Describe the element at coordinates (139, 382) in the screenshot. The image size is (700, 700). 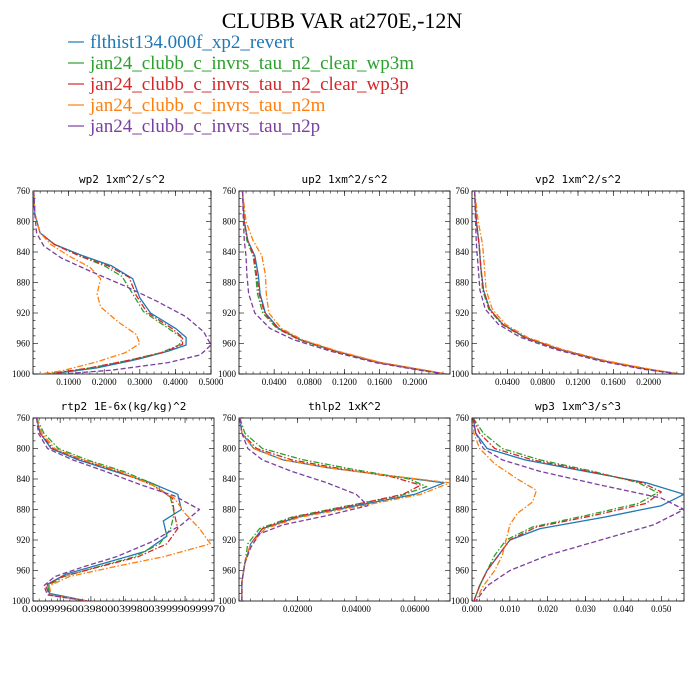
I see `x-tick-label: 0.3000` at that location.